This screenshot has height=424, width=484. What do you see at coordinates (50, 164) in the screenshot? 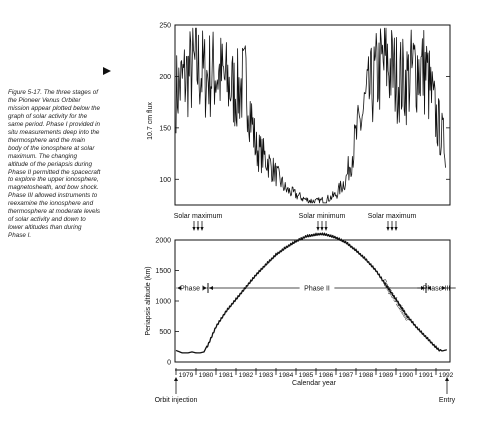
I see `caption-line: altitude of the periapsis during` at bounding box center [50, 164].